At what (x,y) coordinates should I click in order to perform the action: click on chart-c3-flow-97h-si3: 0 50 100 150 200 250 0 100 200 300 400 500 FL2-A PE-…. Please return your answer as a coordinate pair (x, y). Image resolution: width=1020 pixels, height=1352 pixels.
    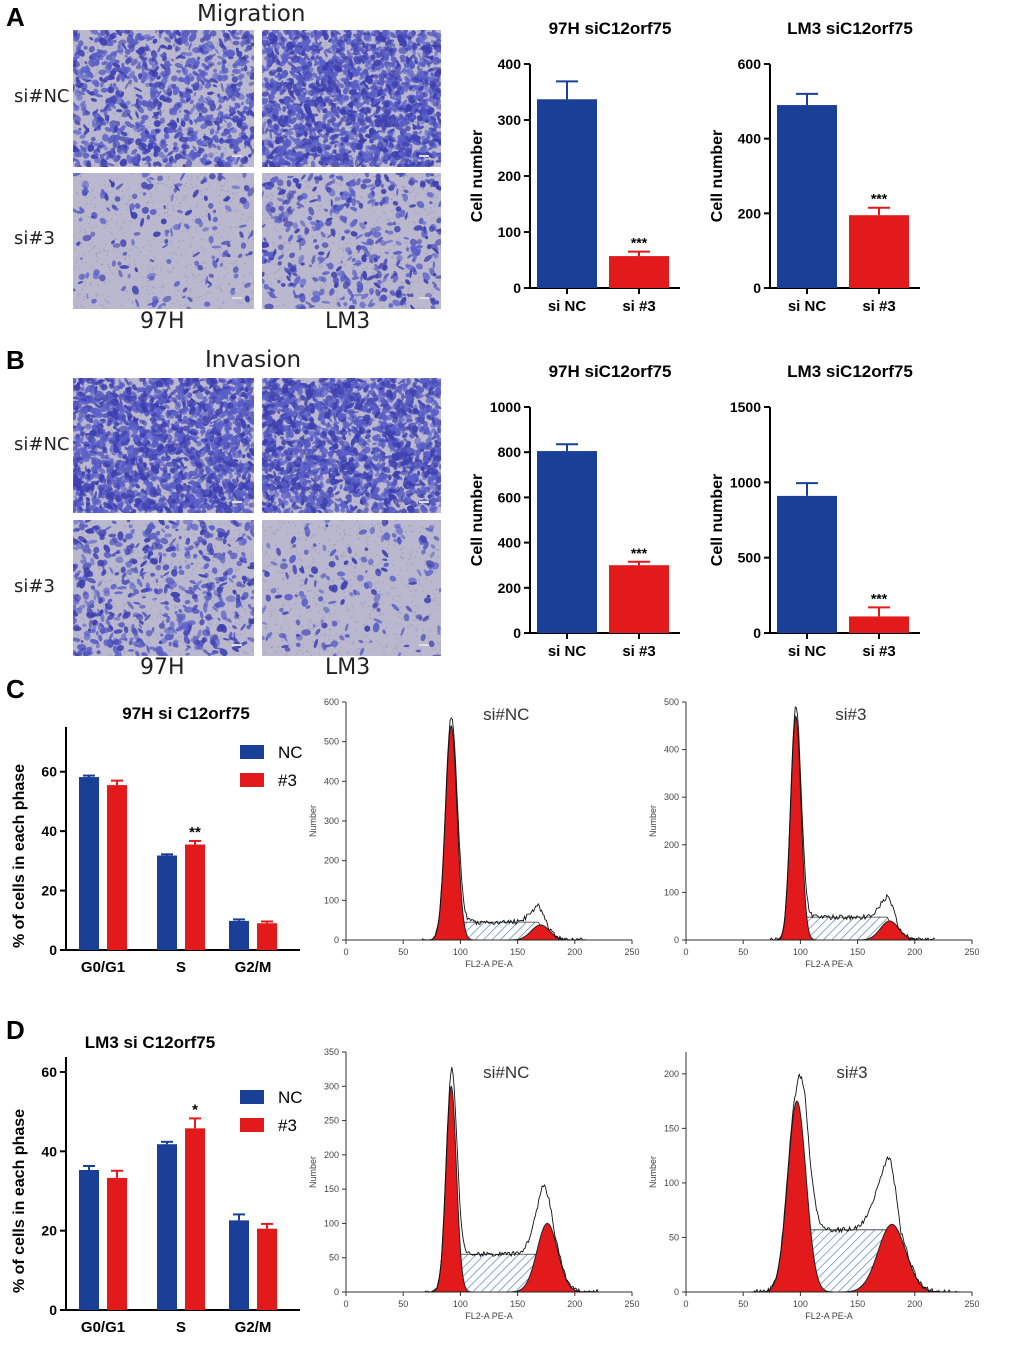
    Looking at the image, I should click on (814, 833).